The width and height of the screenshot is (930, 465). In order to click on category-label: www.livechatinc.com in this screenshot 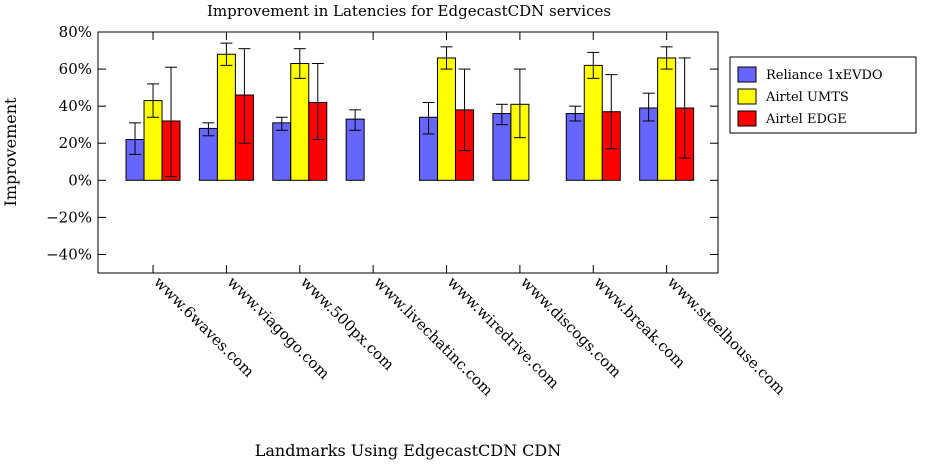, I will do `click(433, 336)`.